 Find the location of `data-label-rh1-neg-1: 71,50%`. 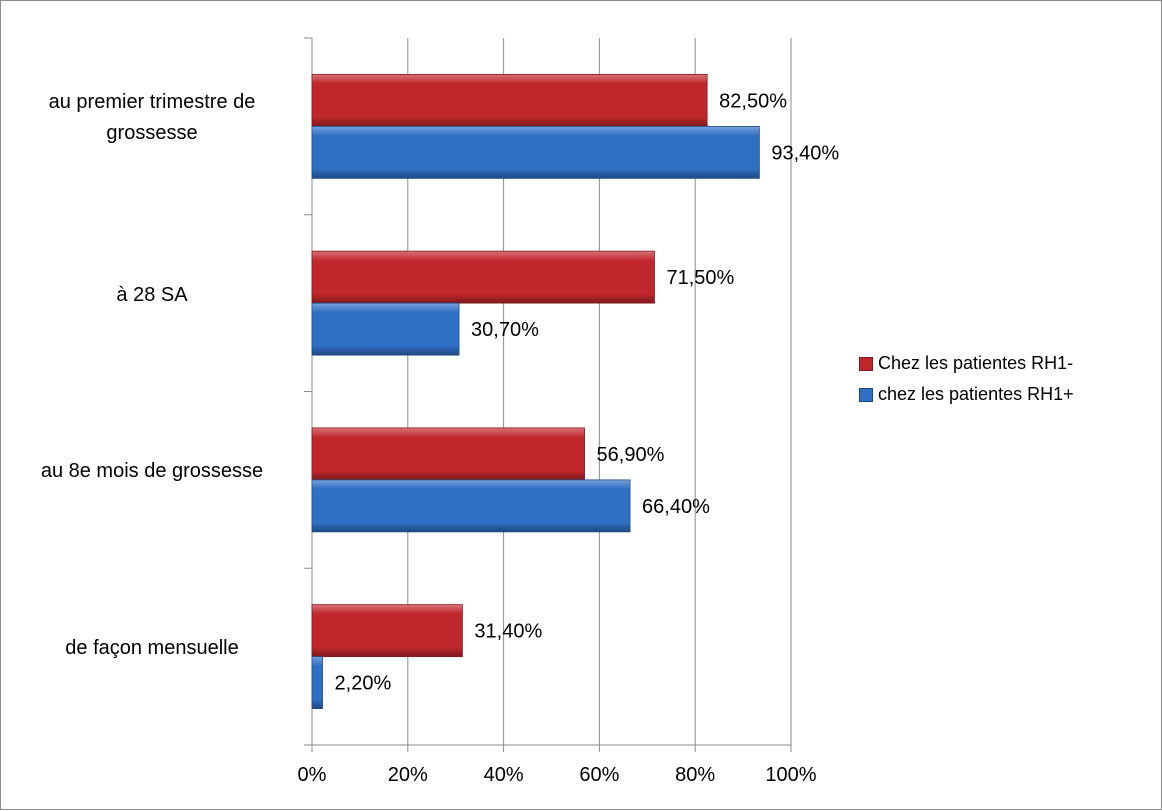

data-label-rh1-neg-1: 71,50% is located at coordinates (700, 278).